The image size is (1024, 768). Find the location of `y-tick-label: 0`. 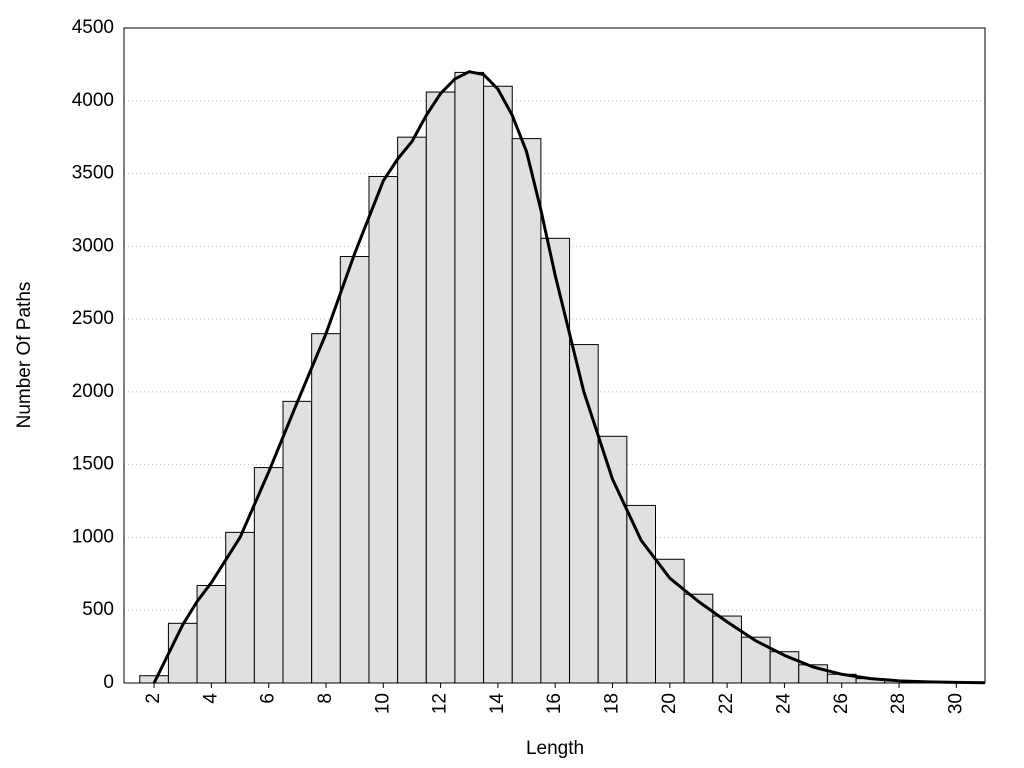

y-tick-label: 0 is located at coordinates (108, 682).